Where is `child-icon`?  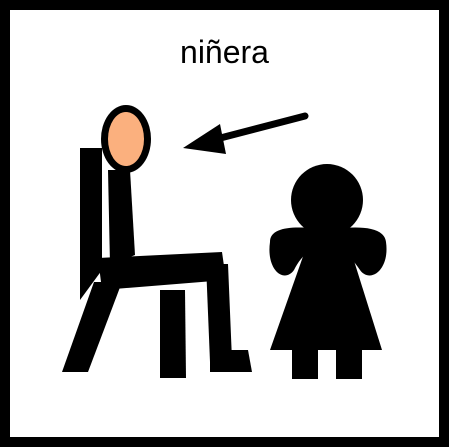 child-icon is located at coordinates (328, 271).